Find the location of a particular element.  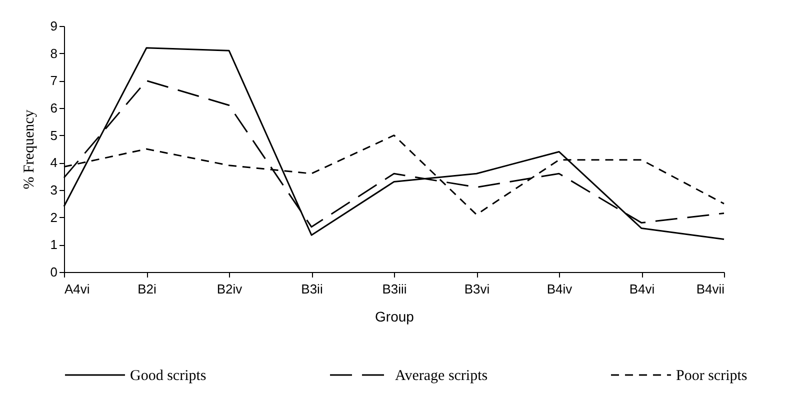

x-axis-title: Group is located at coordinates (394, 316).